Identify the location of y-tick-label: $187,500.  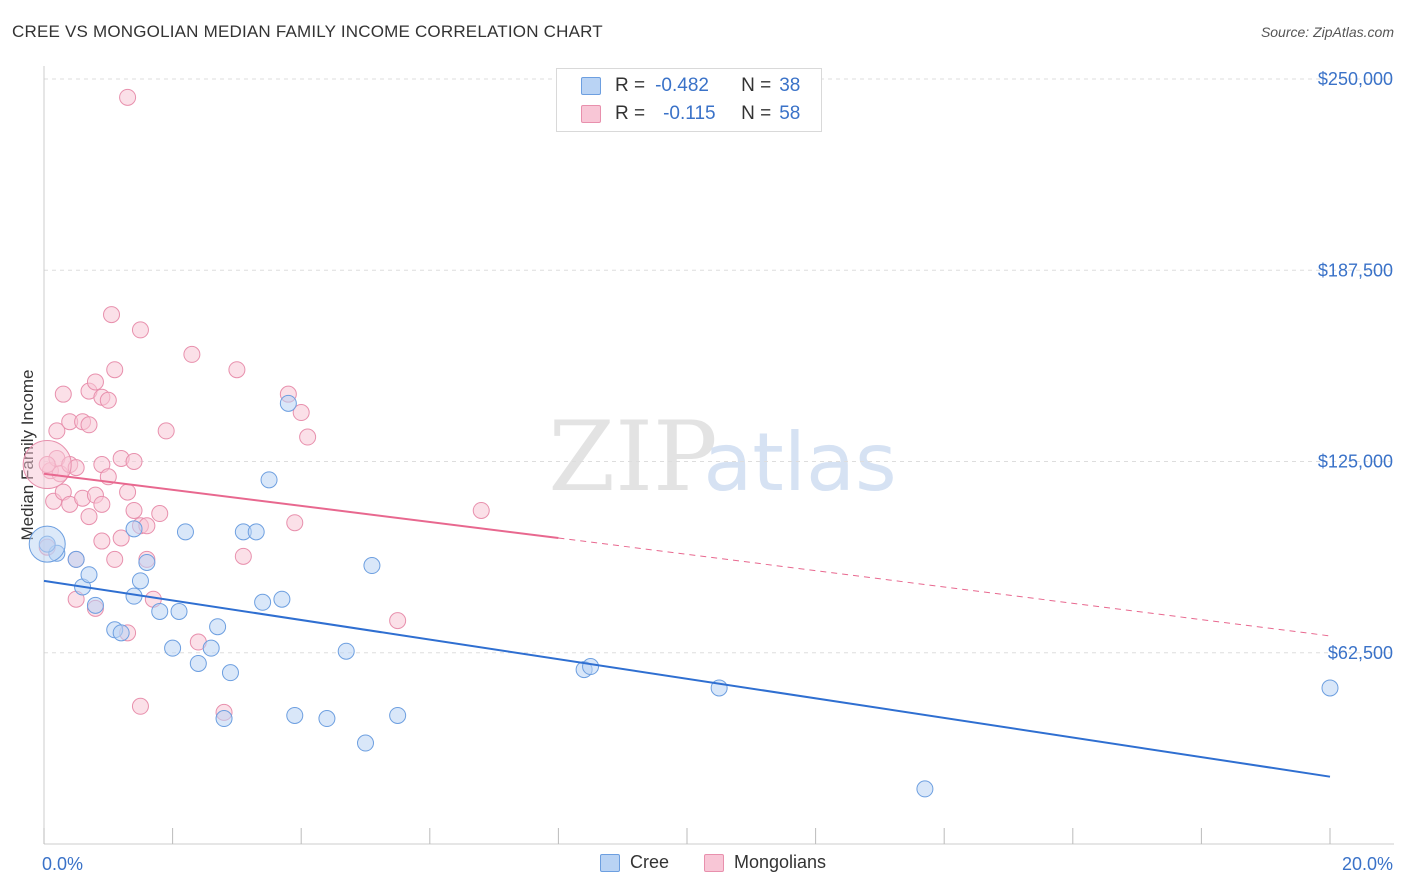
(1355, 270).